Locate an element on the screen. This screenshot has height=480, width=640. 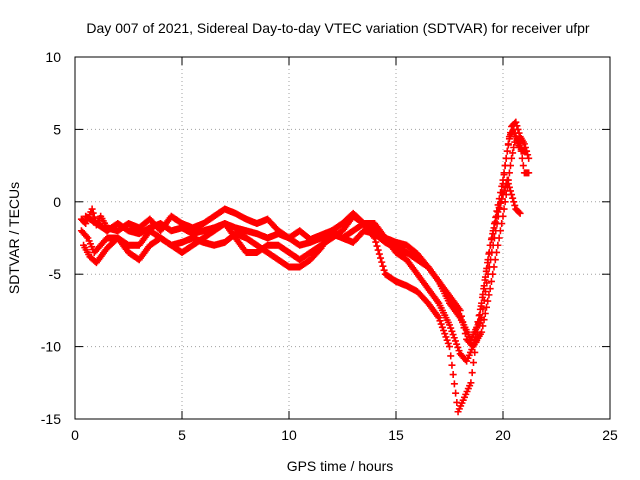
y-tick-label: -5 is located at coordinates (55, 274).